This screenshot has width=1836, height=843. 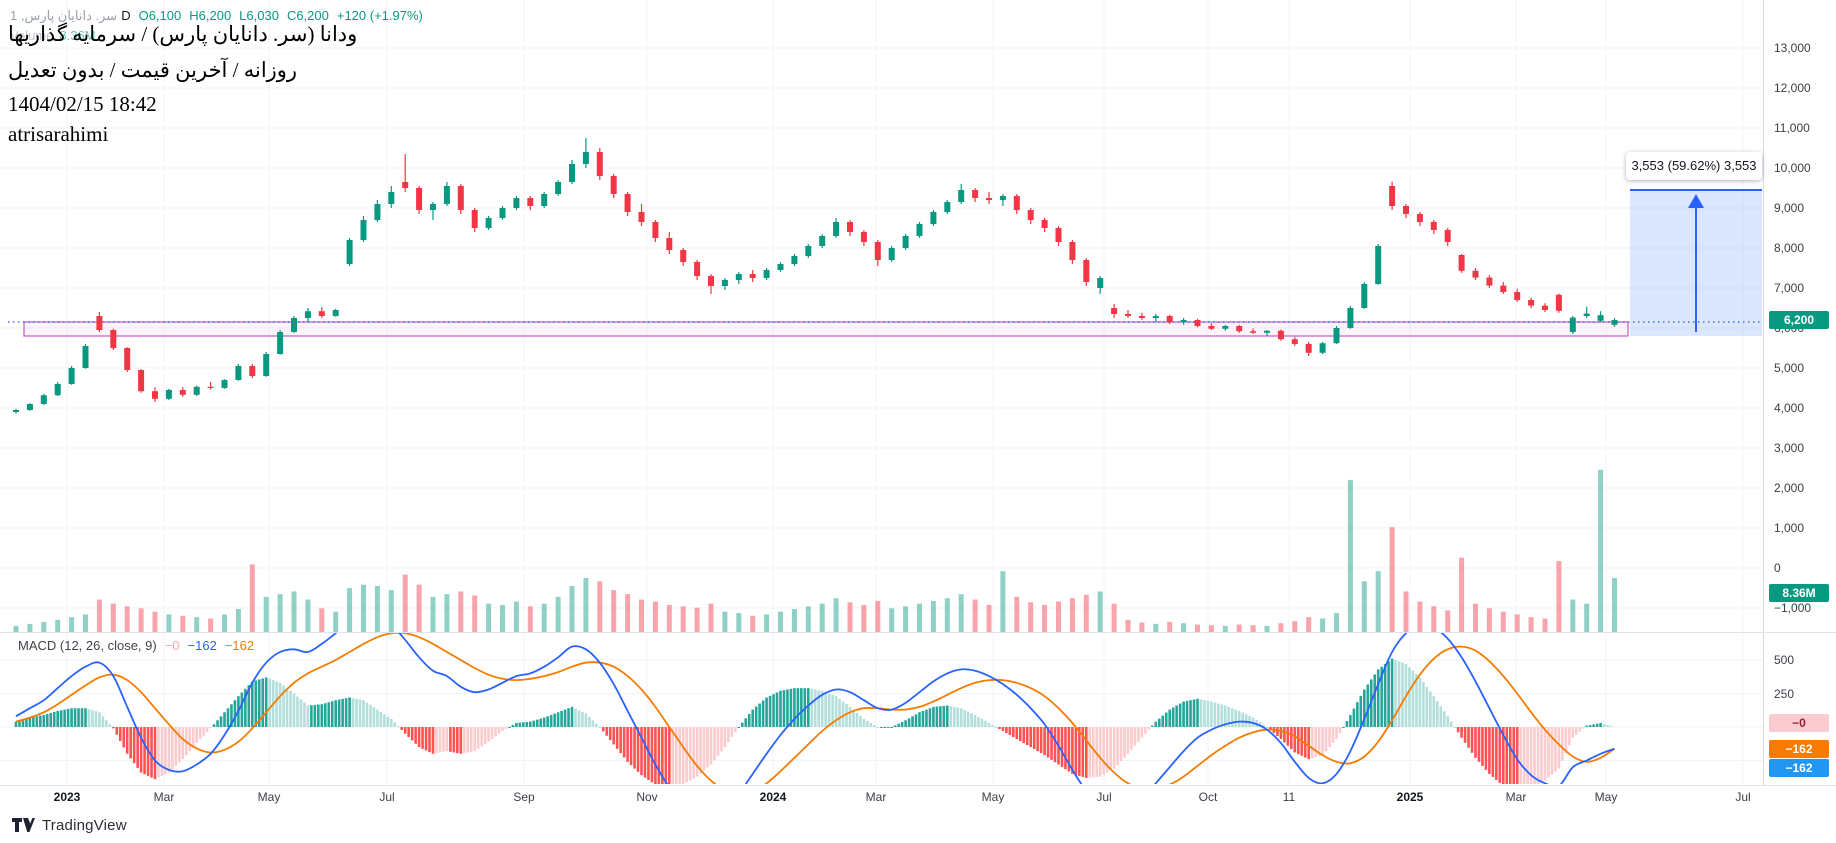 I want to click on volume-legend: Volume 8.36M, so click(x=53, y=35).